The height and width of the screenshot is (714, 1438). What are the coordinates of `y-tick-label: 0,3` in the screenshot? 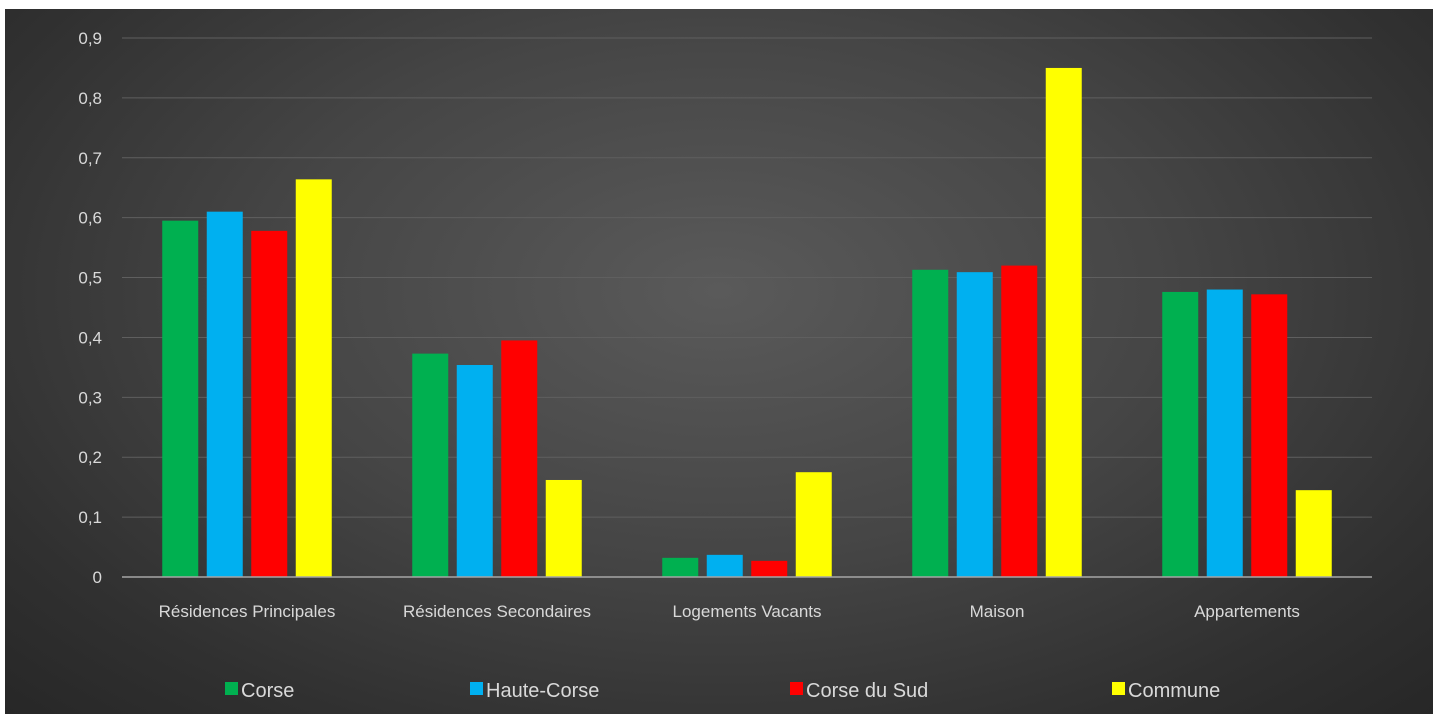 It's located at (90, 397).